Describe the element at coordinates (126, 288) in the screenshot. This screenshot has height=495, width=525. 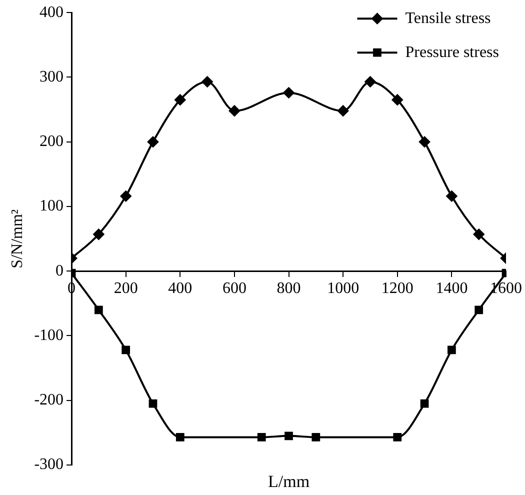
I see `x-tick-label: 200` at that location.